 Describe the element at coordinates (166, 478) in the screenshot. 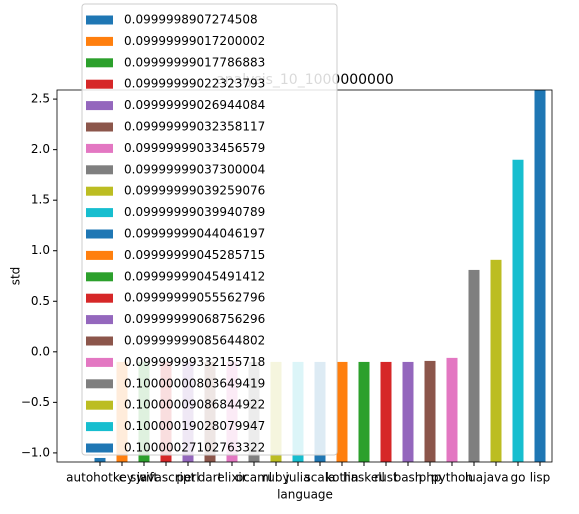

I see `x-tick-label: javascript` at that location.